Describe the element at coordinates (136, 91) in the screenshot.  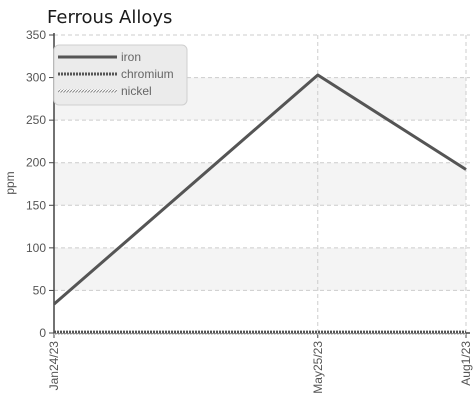
I see `legend-label-nickel: nickel` at that location.